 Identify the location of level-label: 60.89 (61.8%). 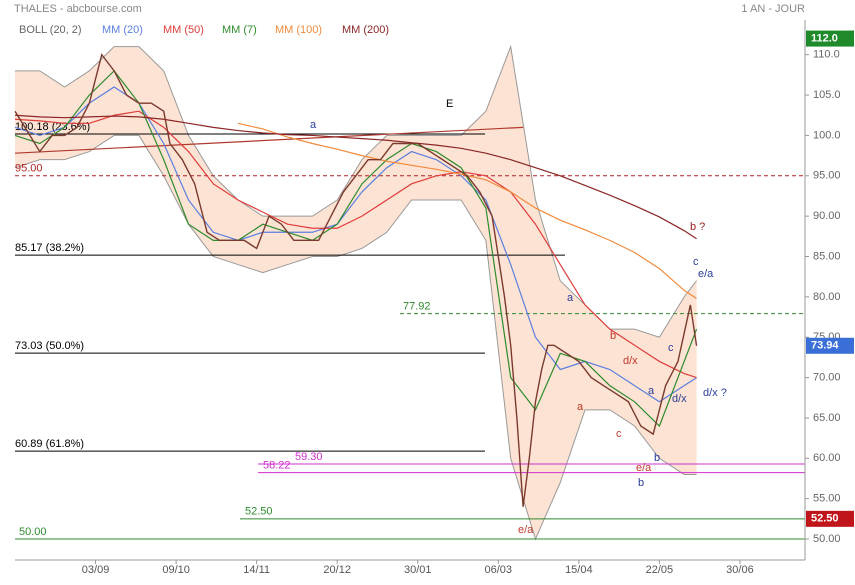
(49, 444).